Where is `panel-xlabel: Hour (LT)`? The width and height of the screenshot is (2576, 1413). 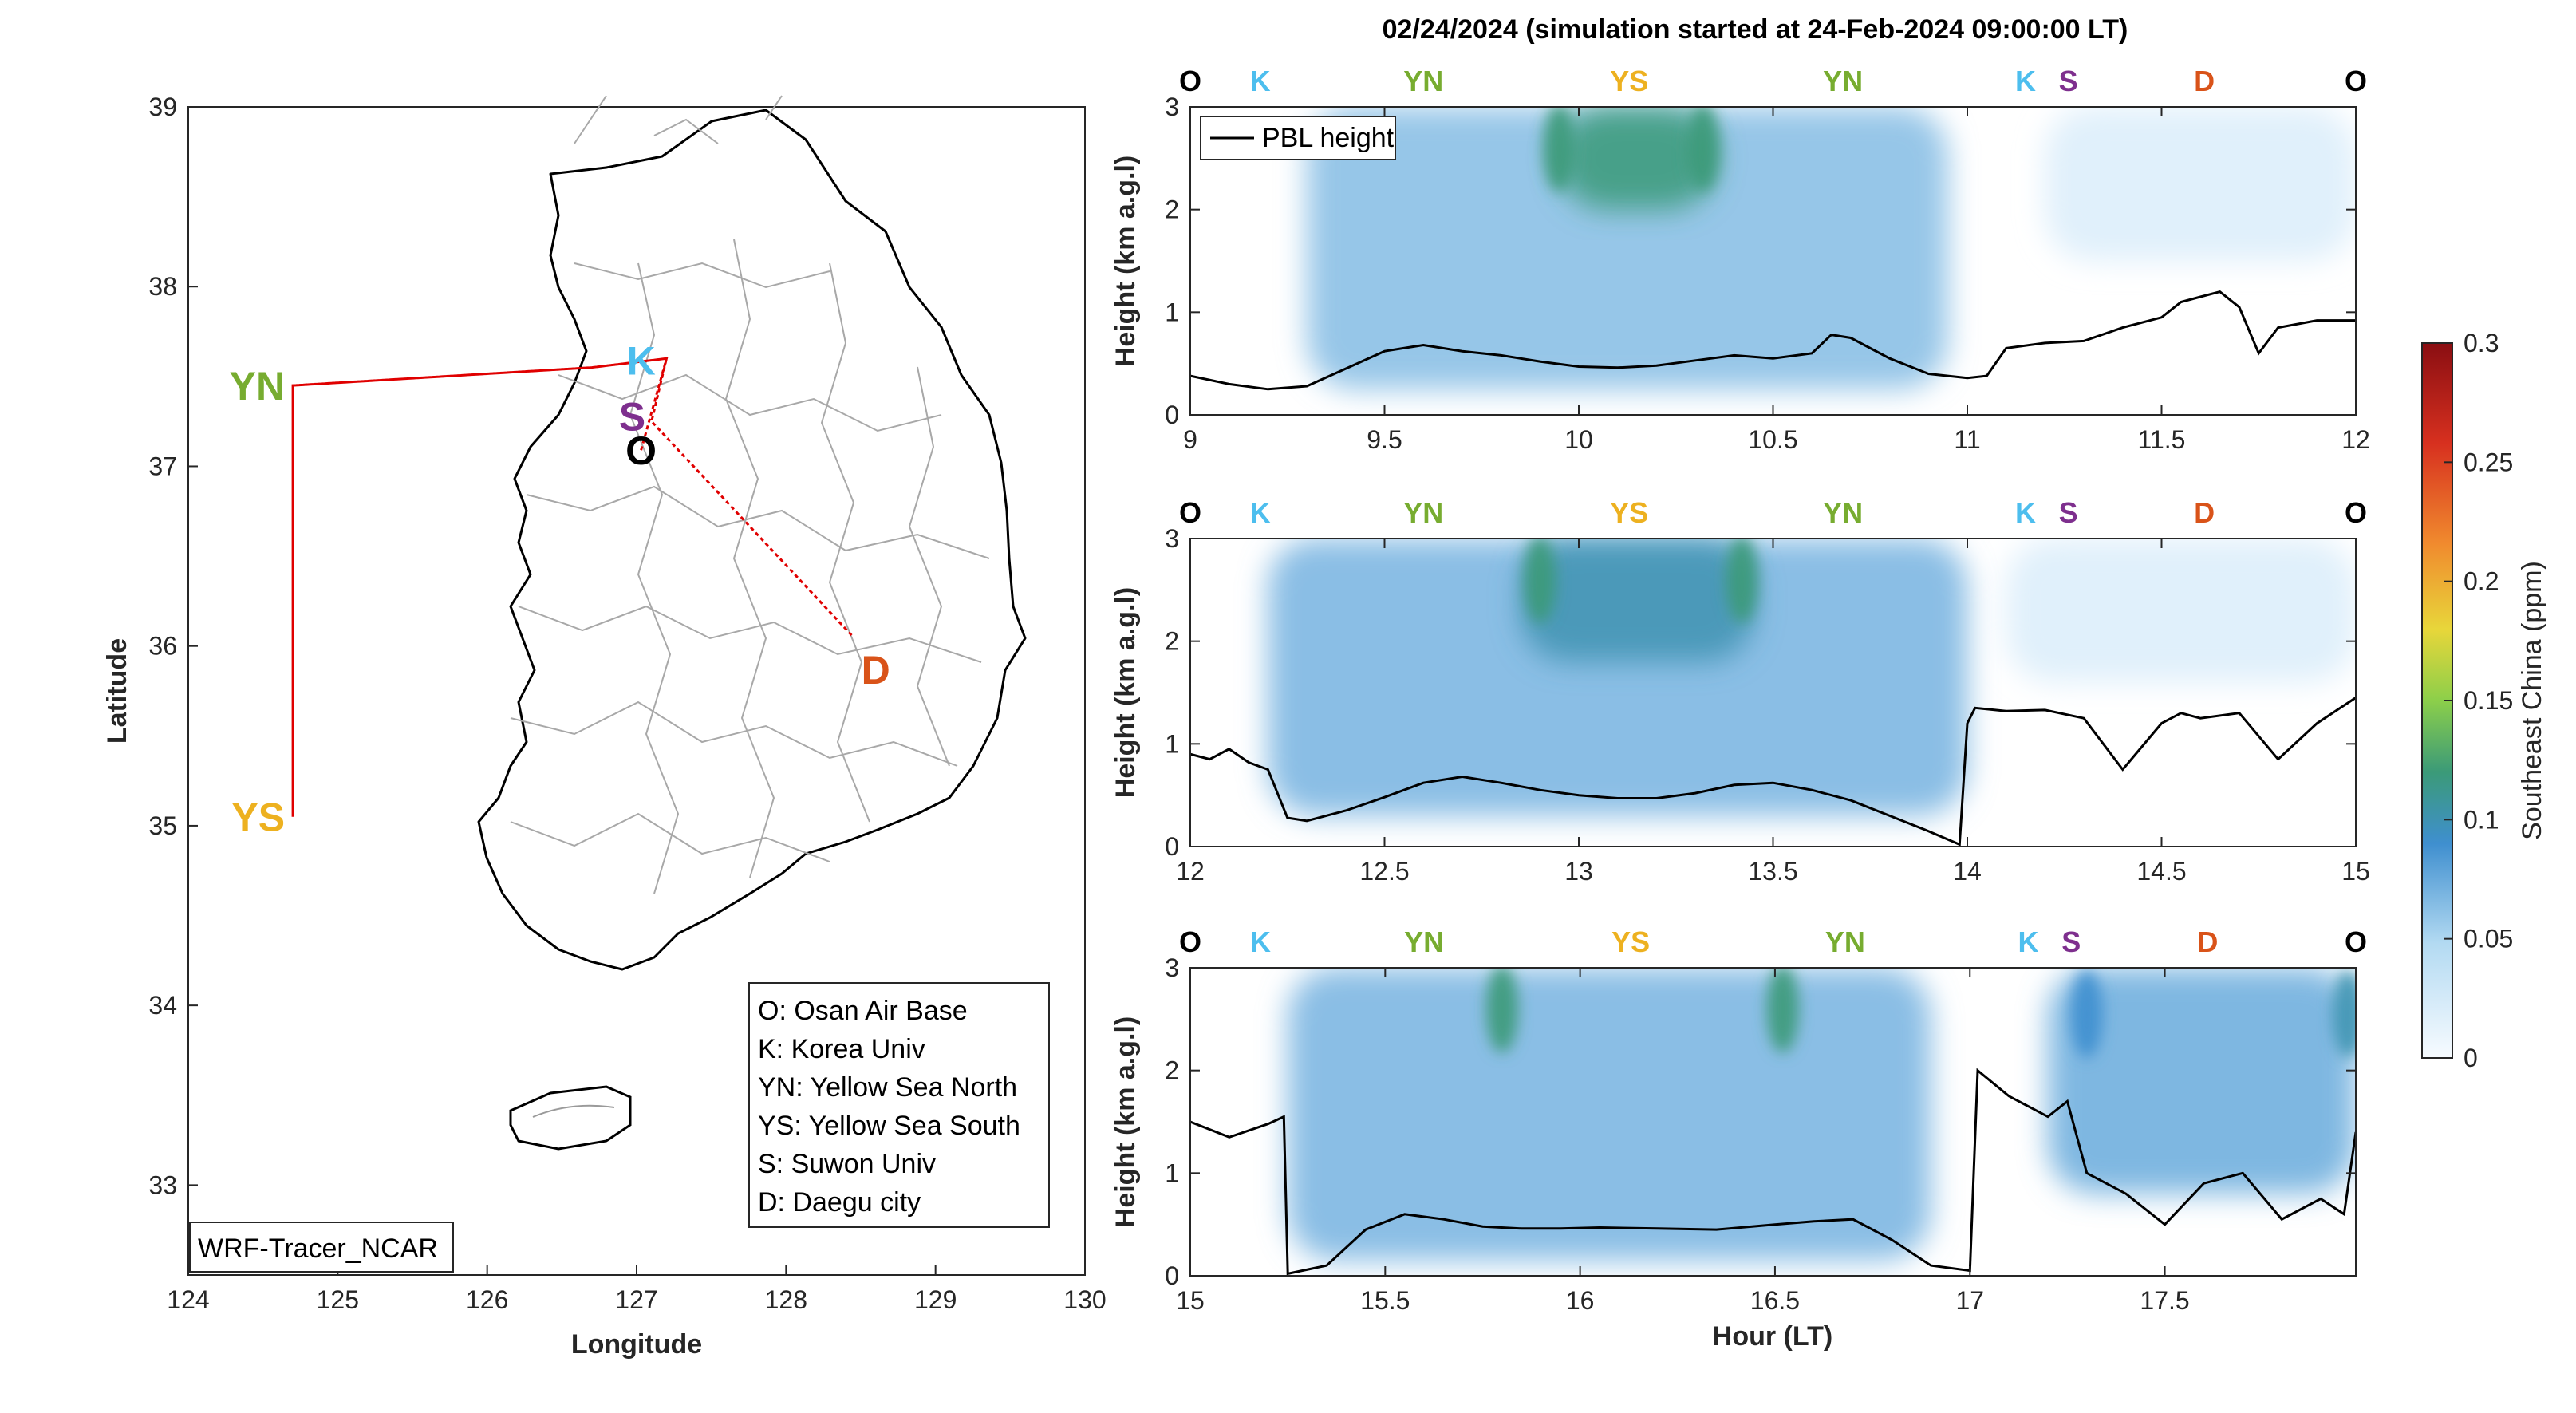 panel-xlabel: Hour (LT) is located at coordinates (1773, 1336).